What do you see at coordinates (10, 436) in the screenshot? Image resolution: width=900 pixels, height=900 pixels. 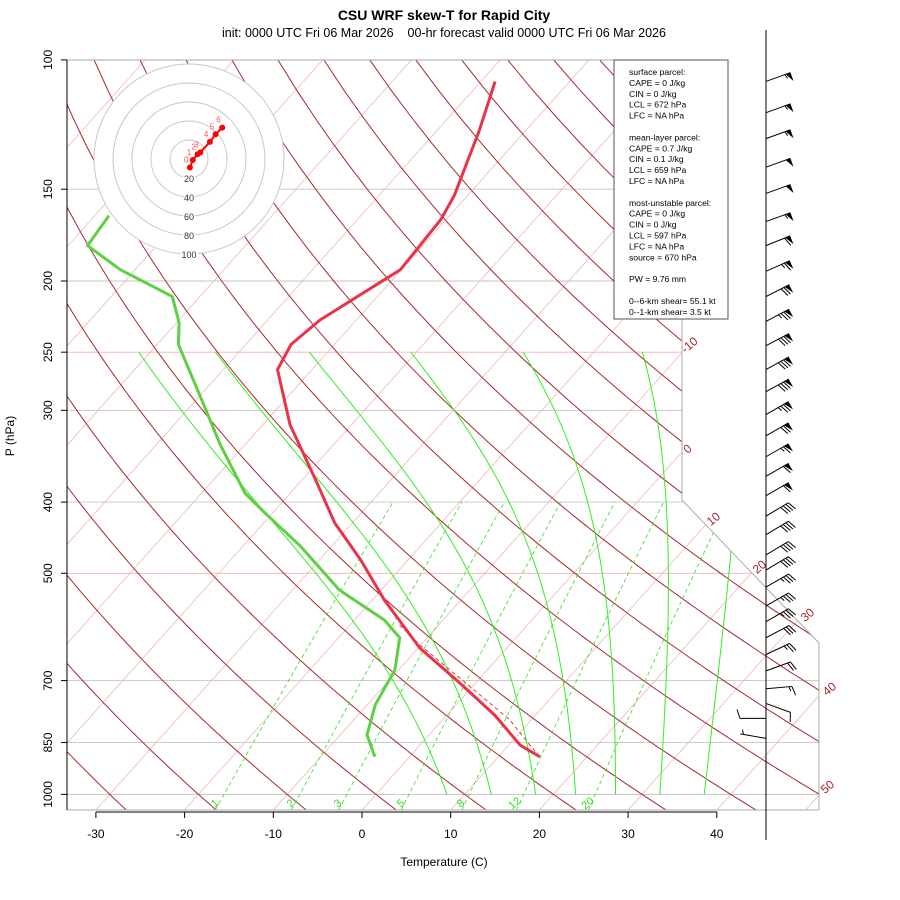 I see `y-axis-label: P (hPa)` at bounding box center [10, 436].